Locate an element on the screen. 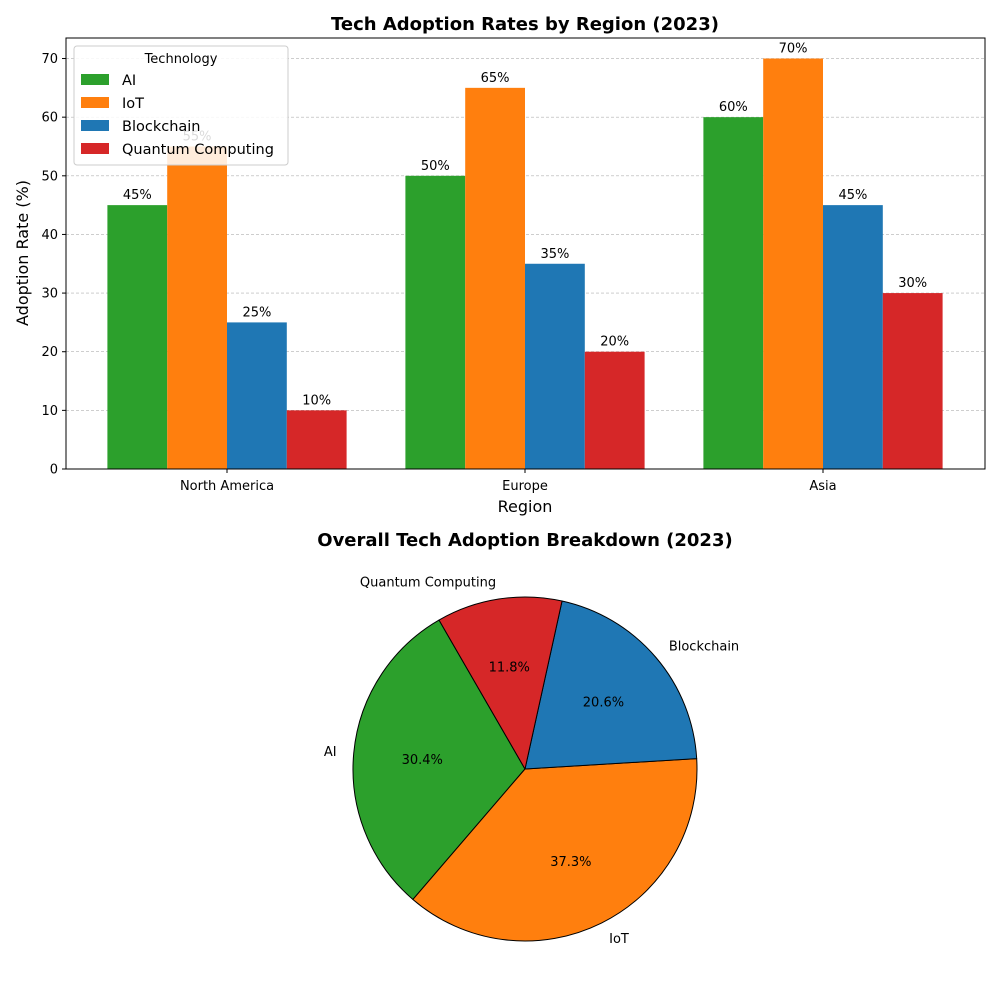  x-tick-label: North America is located at coordinates (227, 486).